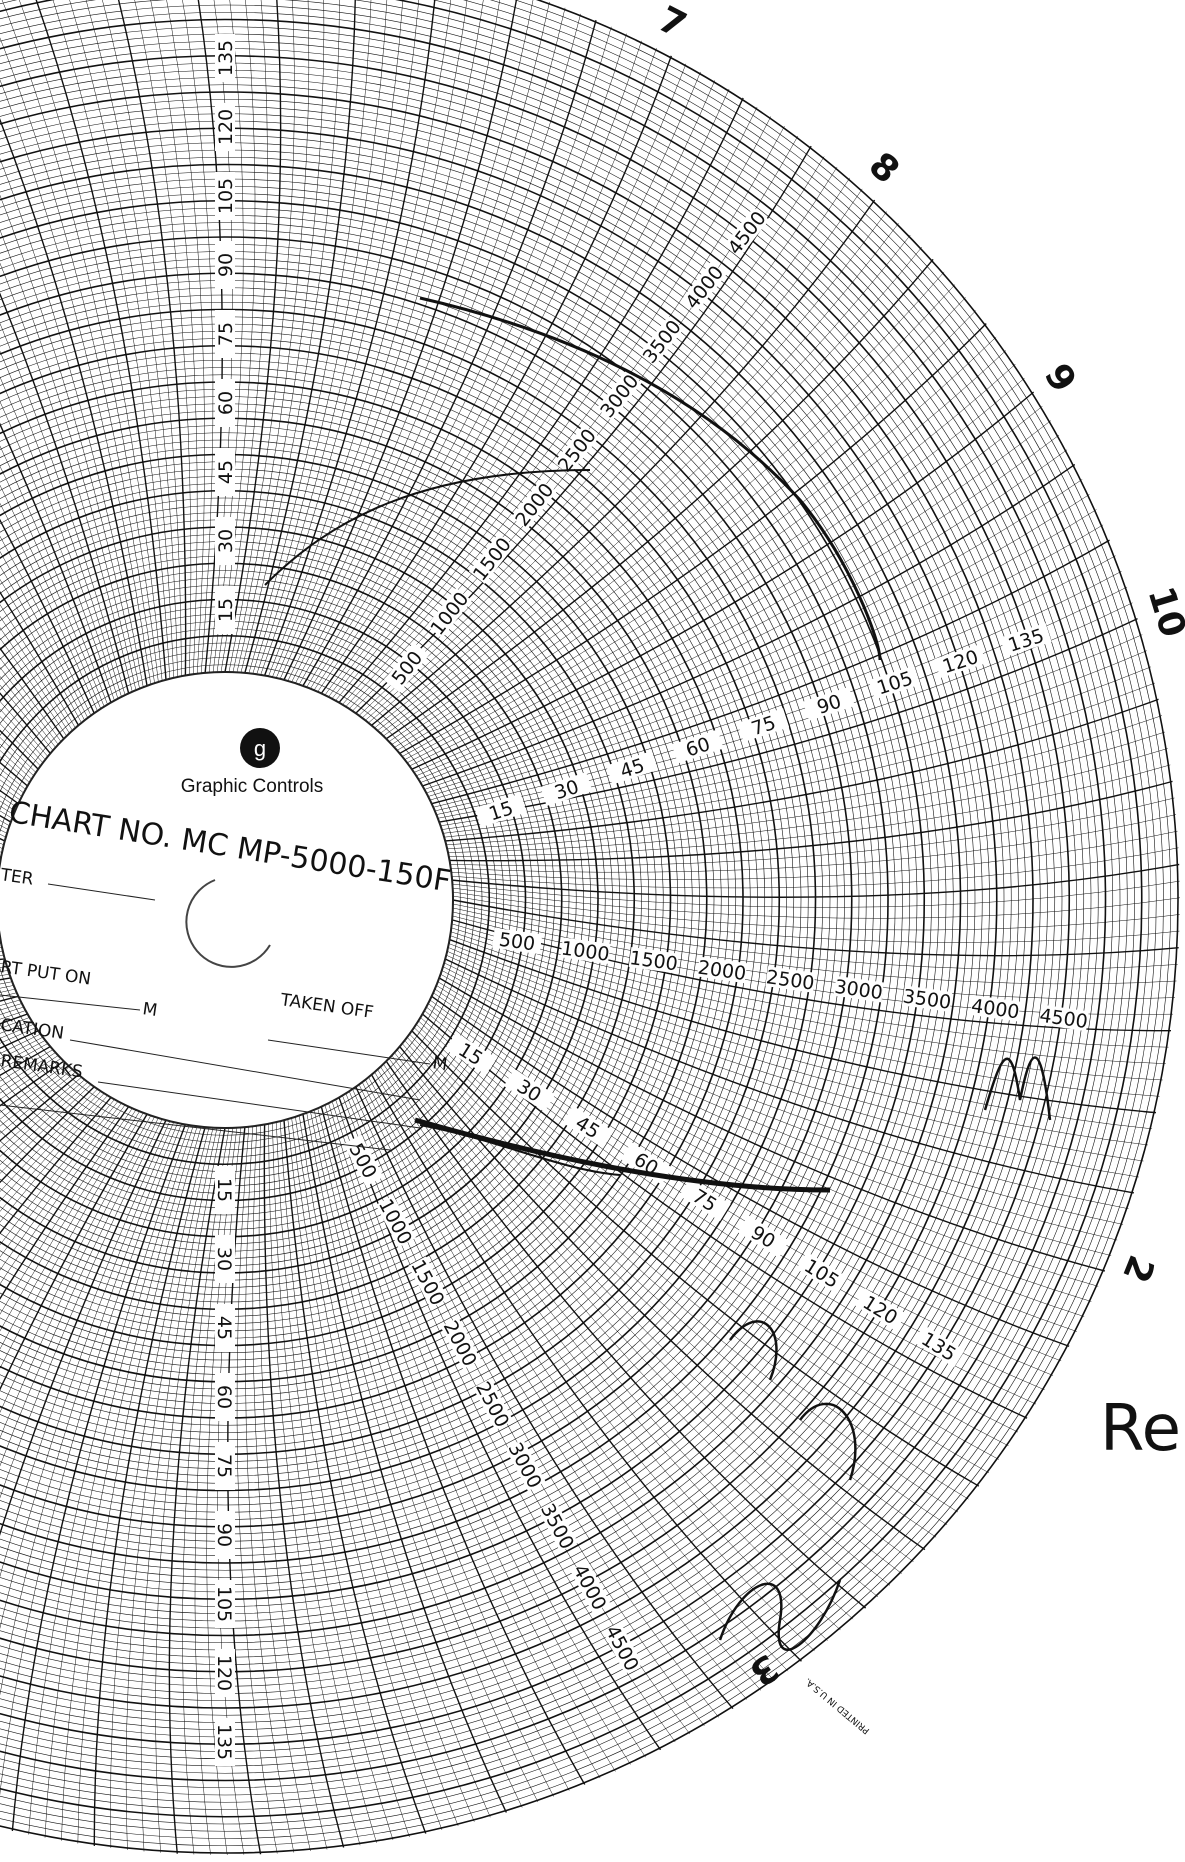 The height and width of the screenshot is (1862, 1185). What do you see at coordinates (252, 786) in the screenshot?
I see `brand: Graphic Controls` at bounding box center [252, 786].